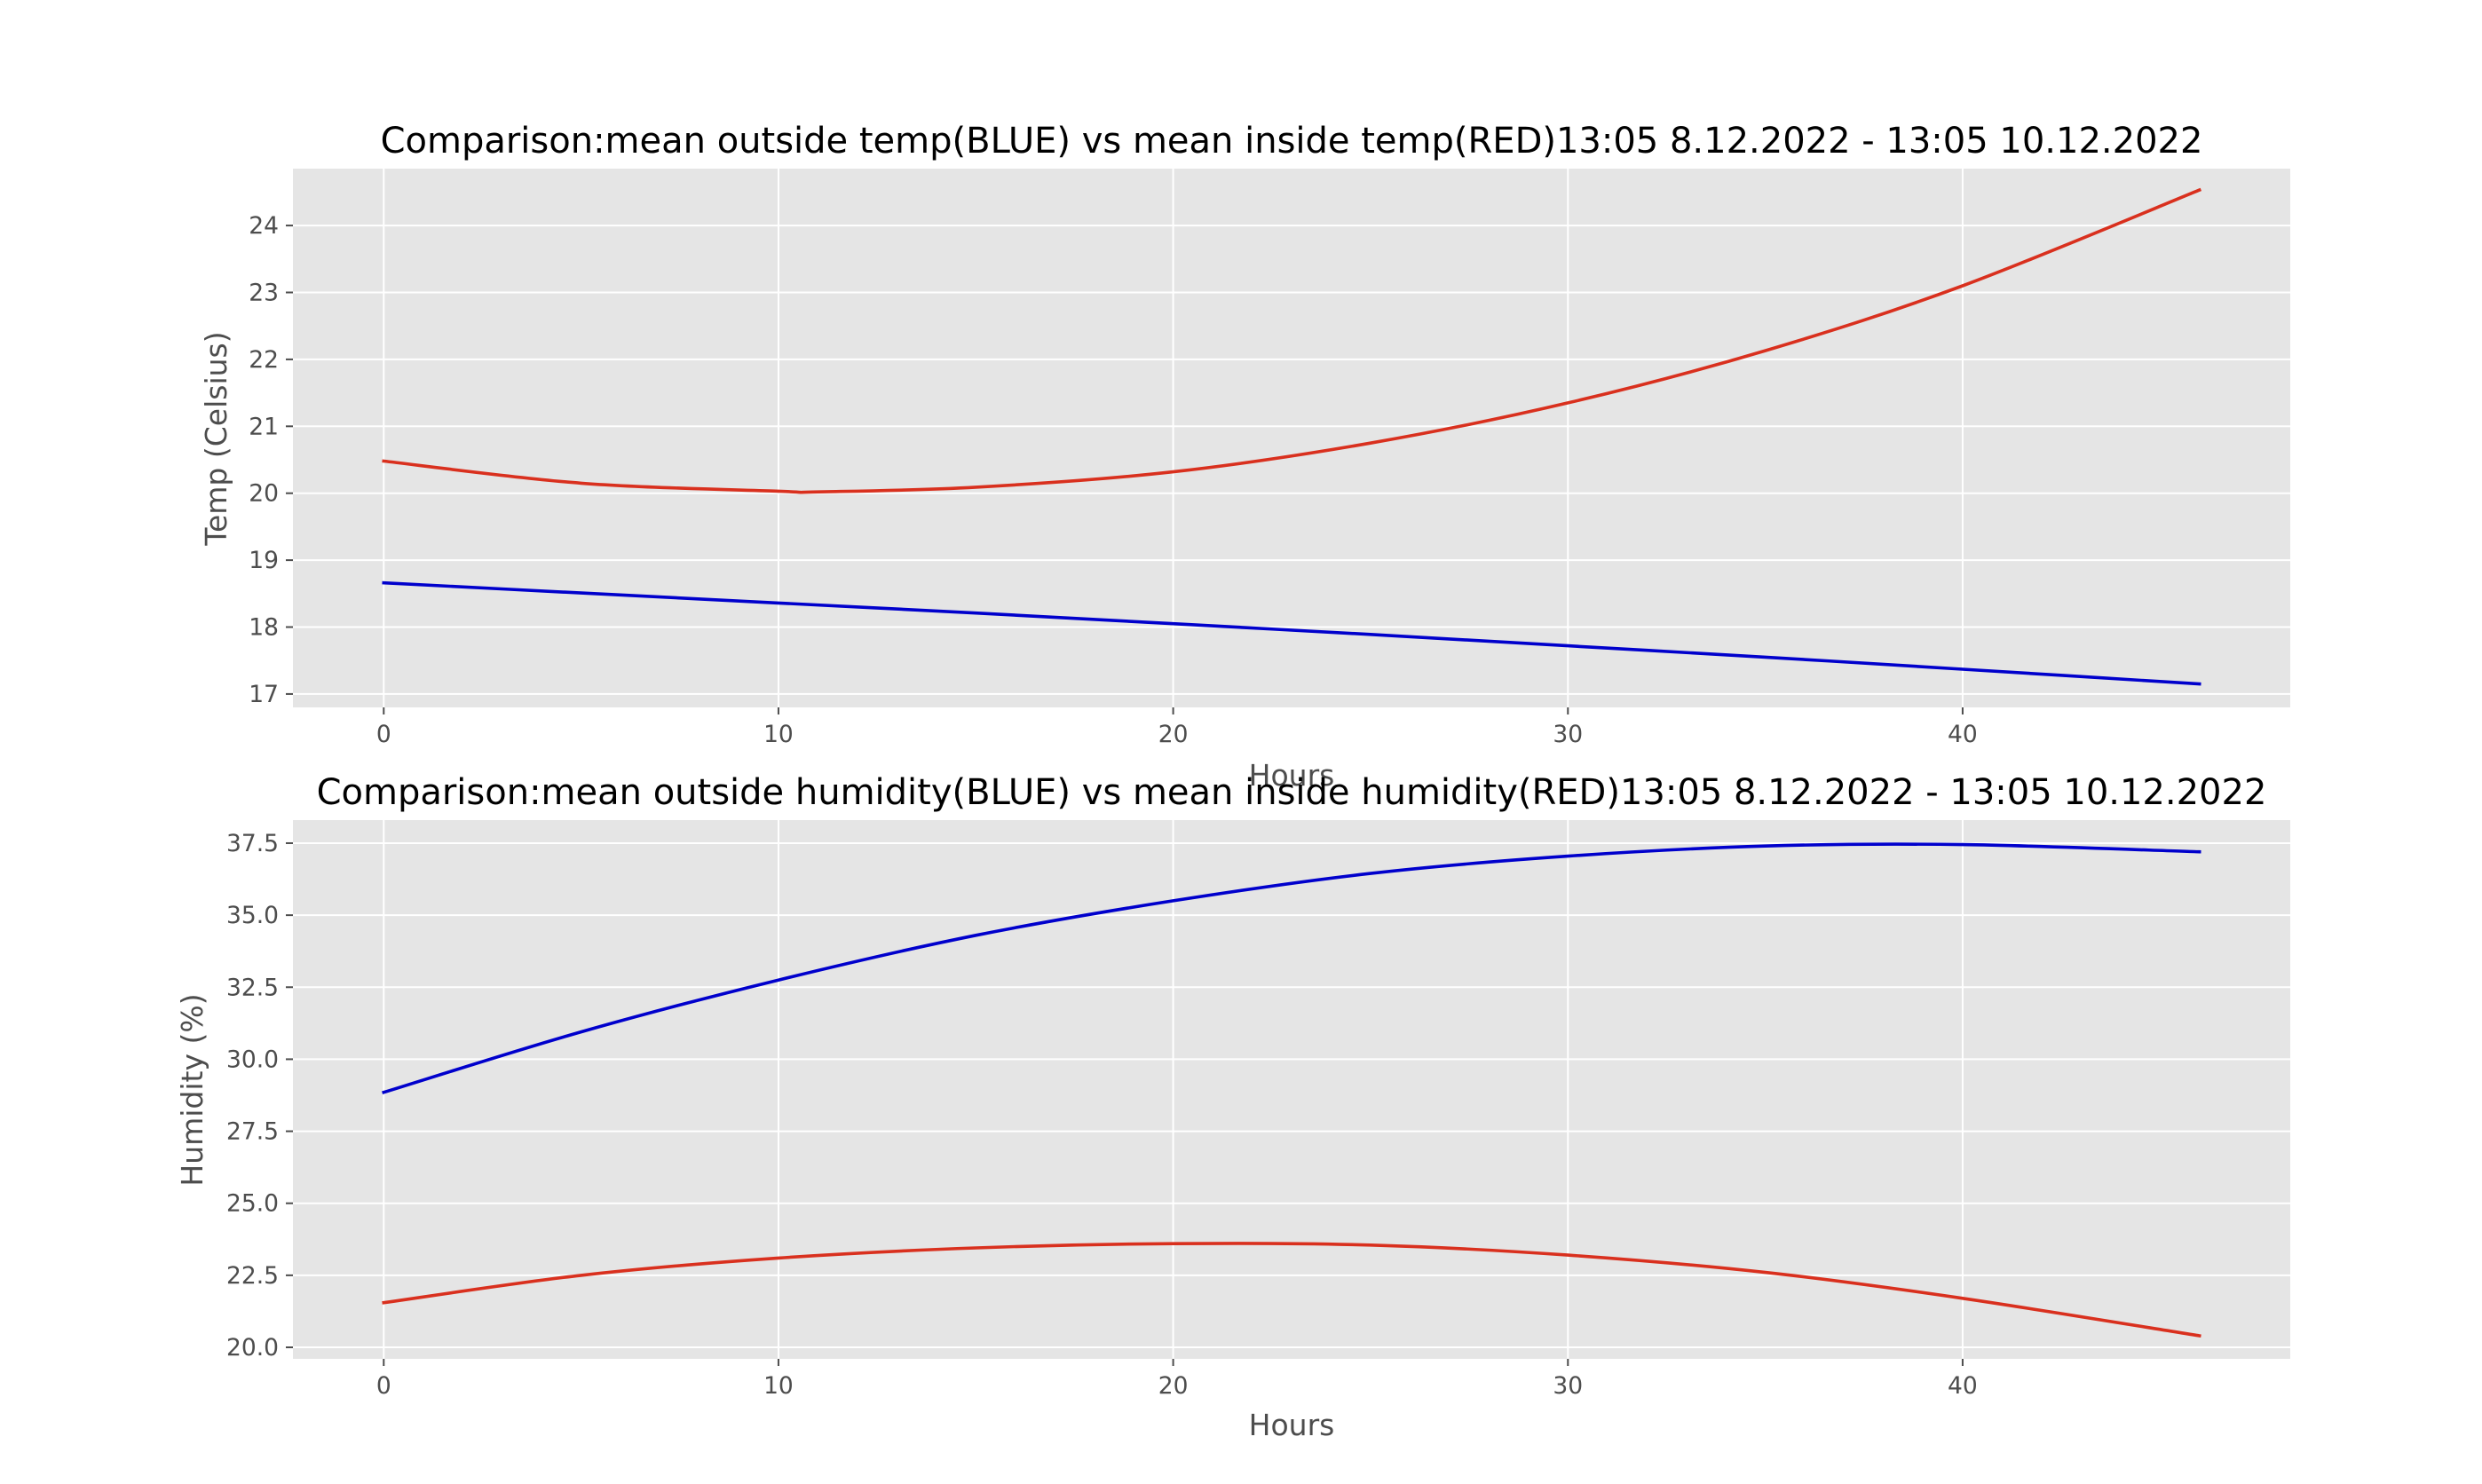  Describe the element at coordinates (264, 293) in the screenshot. I see `y-tick-label: 23` at that location.